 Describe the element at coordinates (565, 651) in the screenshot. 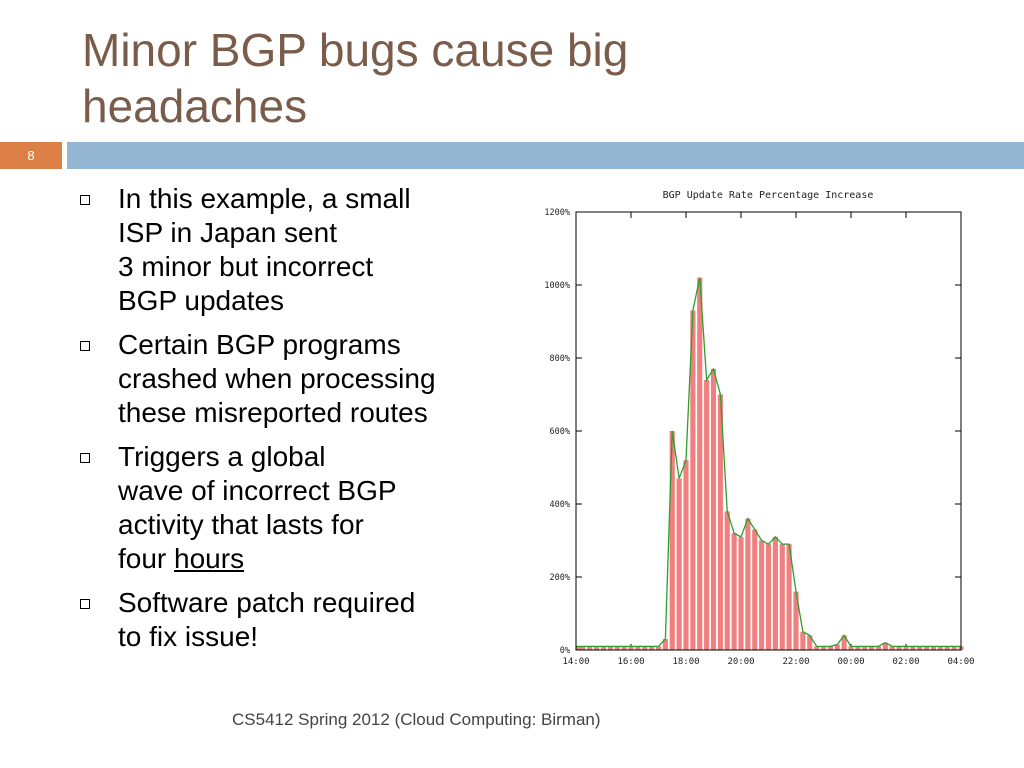

I see `y-tick-label: 0%` at that location.